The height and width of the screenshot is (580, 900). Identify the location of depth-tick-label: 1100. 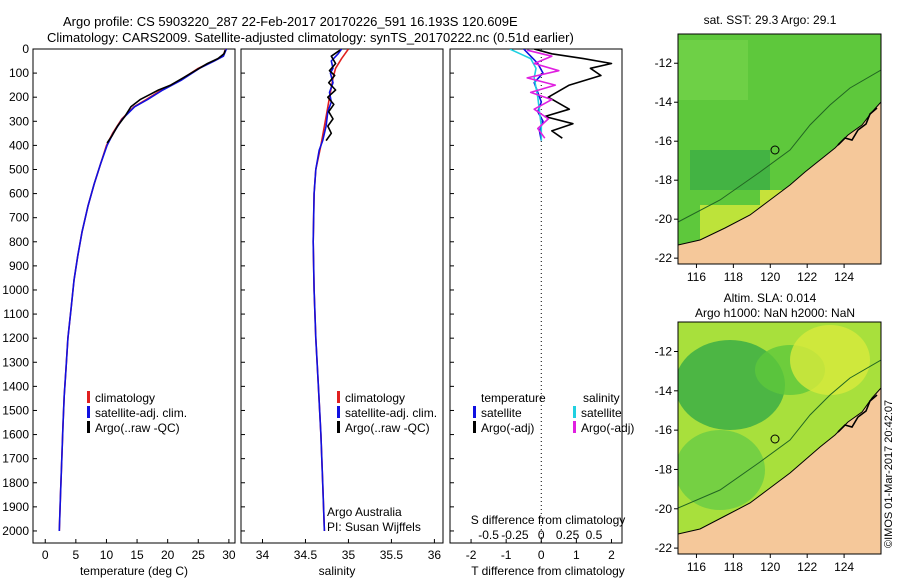
(16, 314).